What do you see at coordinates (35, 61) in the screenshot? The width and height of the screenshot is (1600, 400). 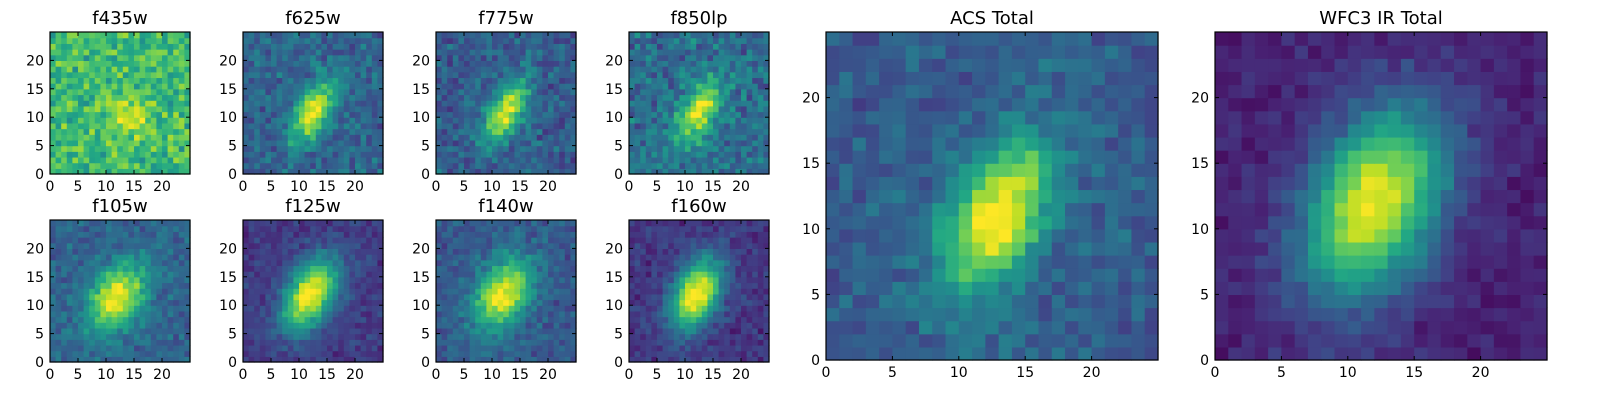 I see `y-tick-label: 20` at bounding box center [35, 61].